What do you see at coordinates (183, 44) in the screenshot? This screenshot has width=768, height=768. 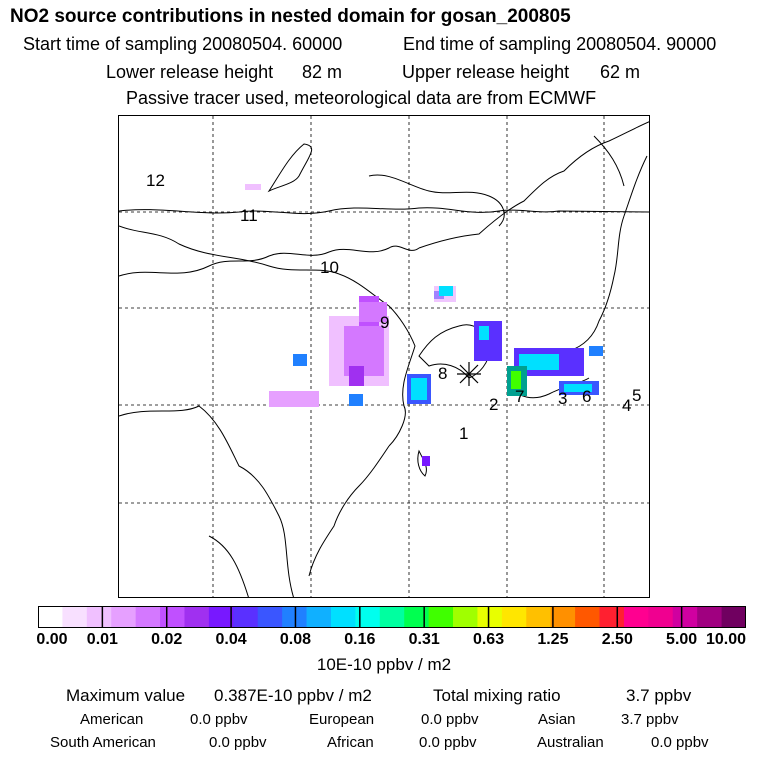 I see `start-time: Start time of sampling 20080504. 60000` at bounding box center [183, 44].